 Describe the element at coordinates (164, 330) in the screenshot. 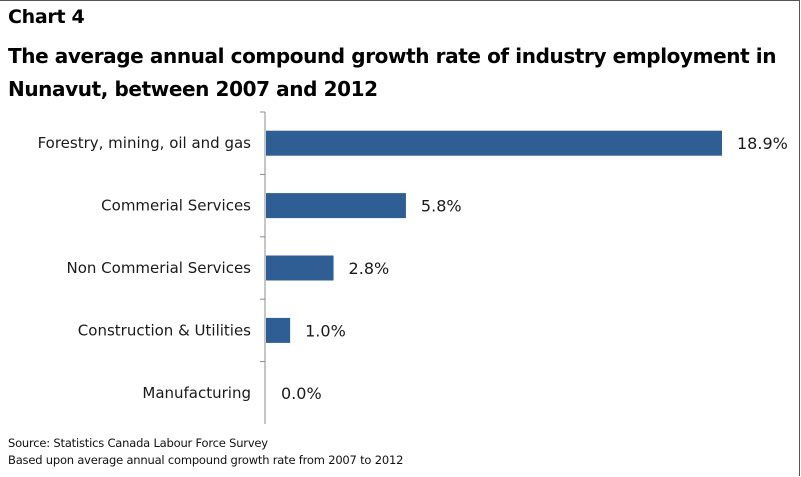

I see `category-label: Construction & Utilities` at that location.